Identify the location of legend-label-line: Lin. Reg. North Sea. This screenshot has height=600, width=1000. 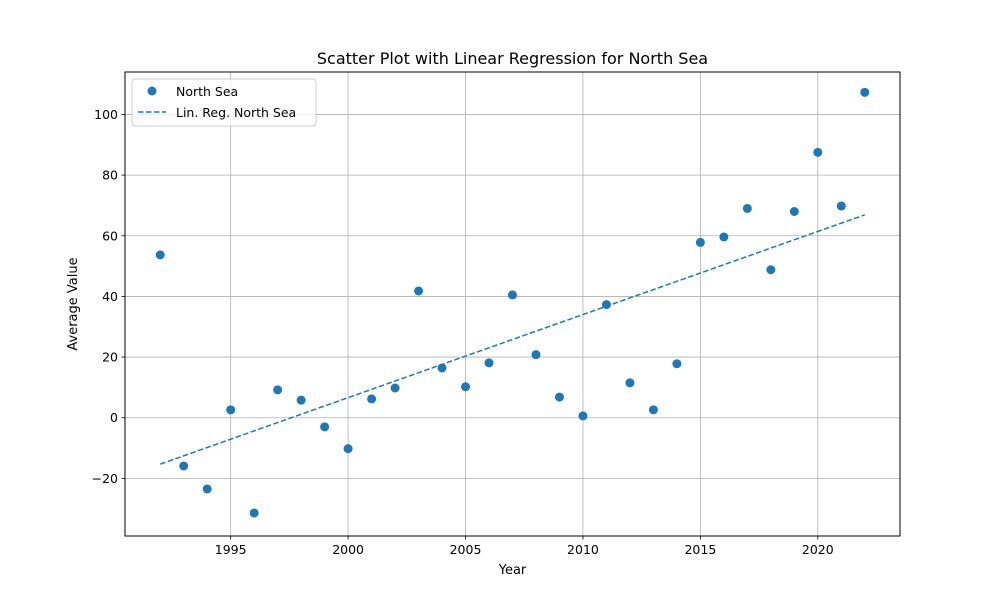
(236, 112).